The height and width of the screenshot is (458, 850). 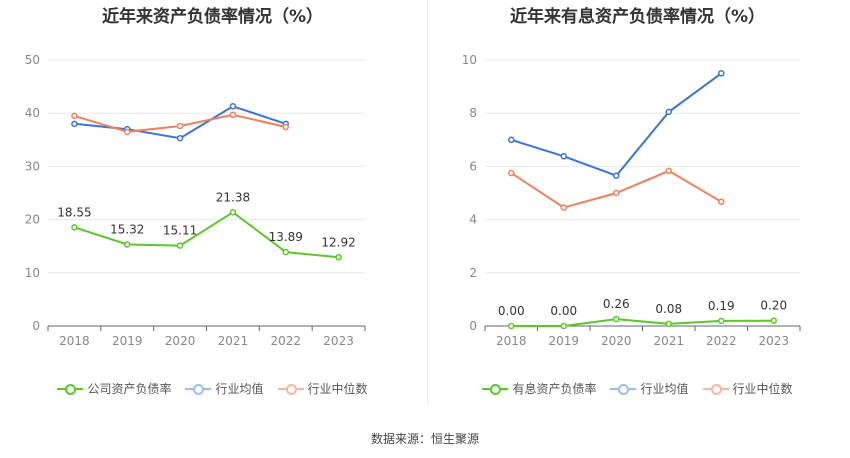 What do you see at coordinates (473, 166) in the screenshot?
I see `y-tick-label: 6` at bounding box center [473, 166].